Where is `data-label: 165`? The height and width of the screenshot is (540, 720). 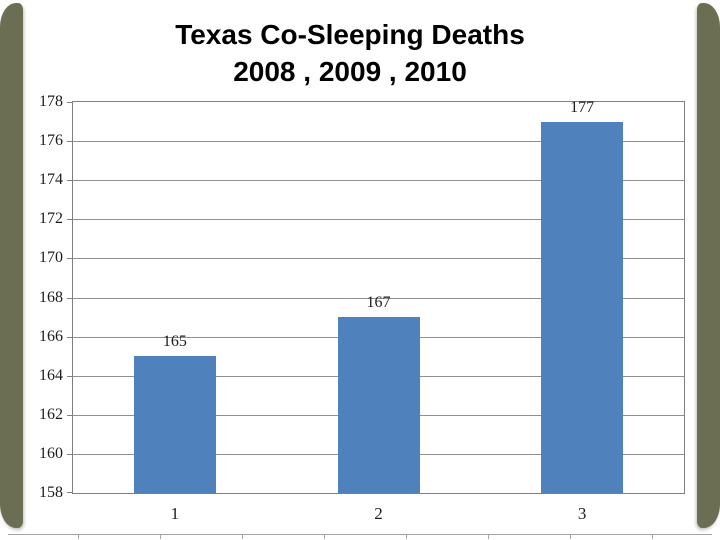 data-label: 165 is located at coordinates (174, 342).